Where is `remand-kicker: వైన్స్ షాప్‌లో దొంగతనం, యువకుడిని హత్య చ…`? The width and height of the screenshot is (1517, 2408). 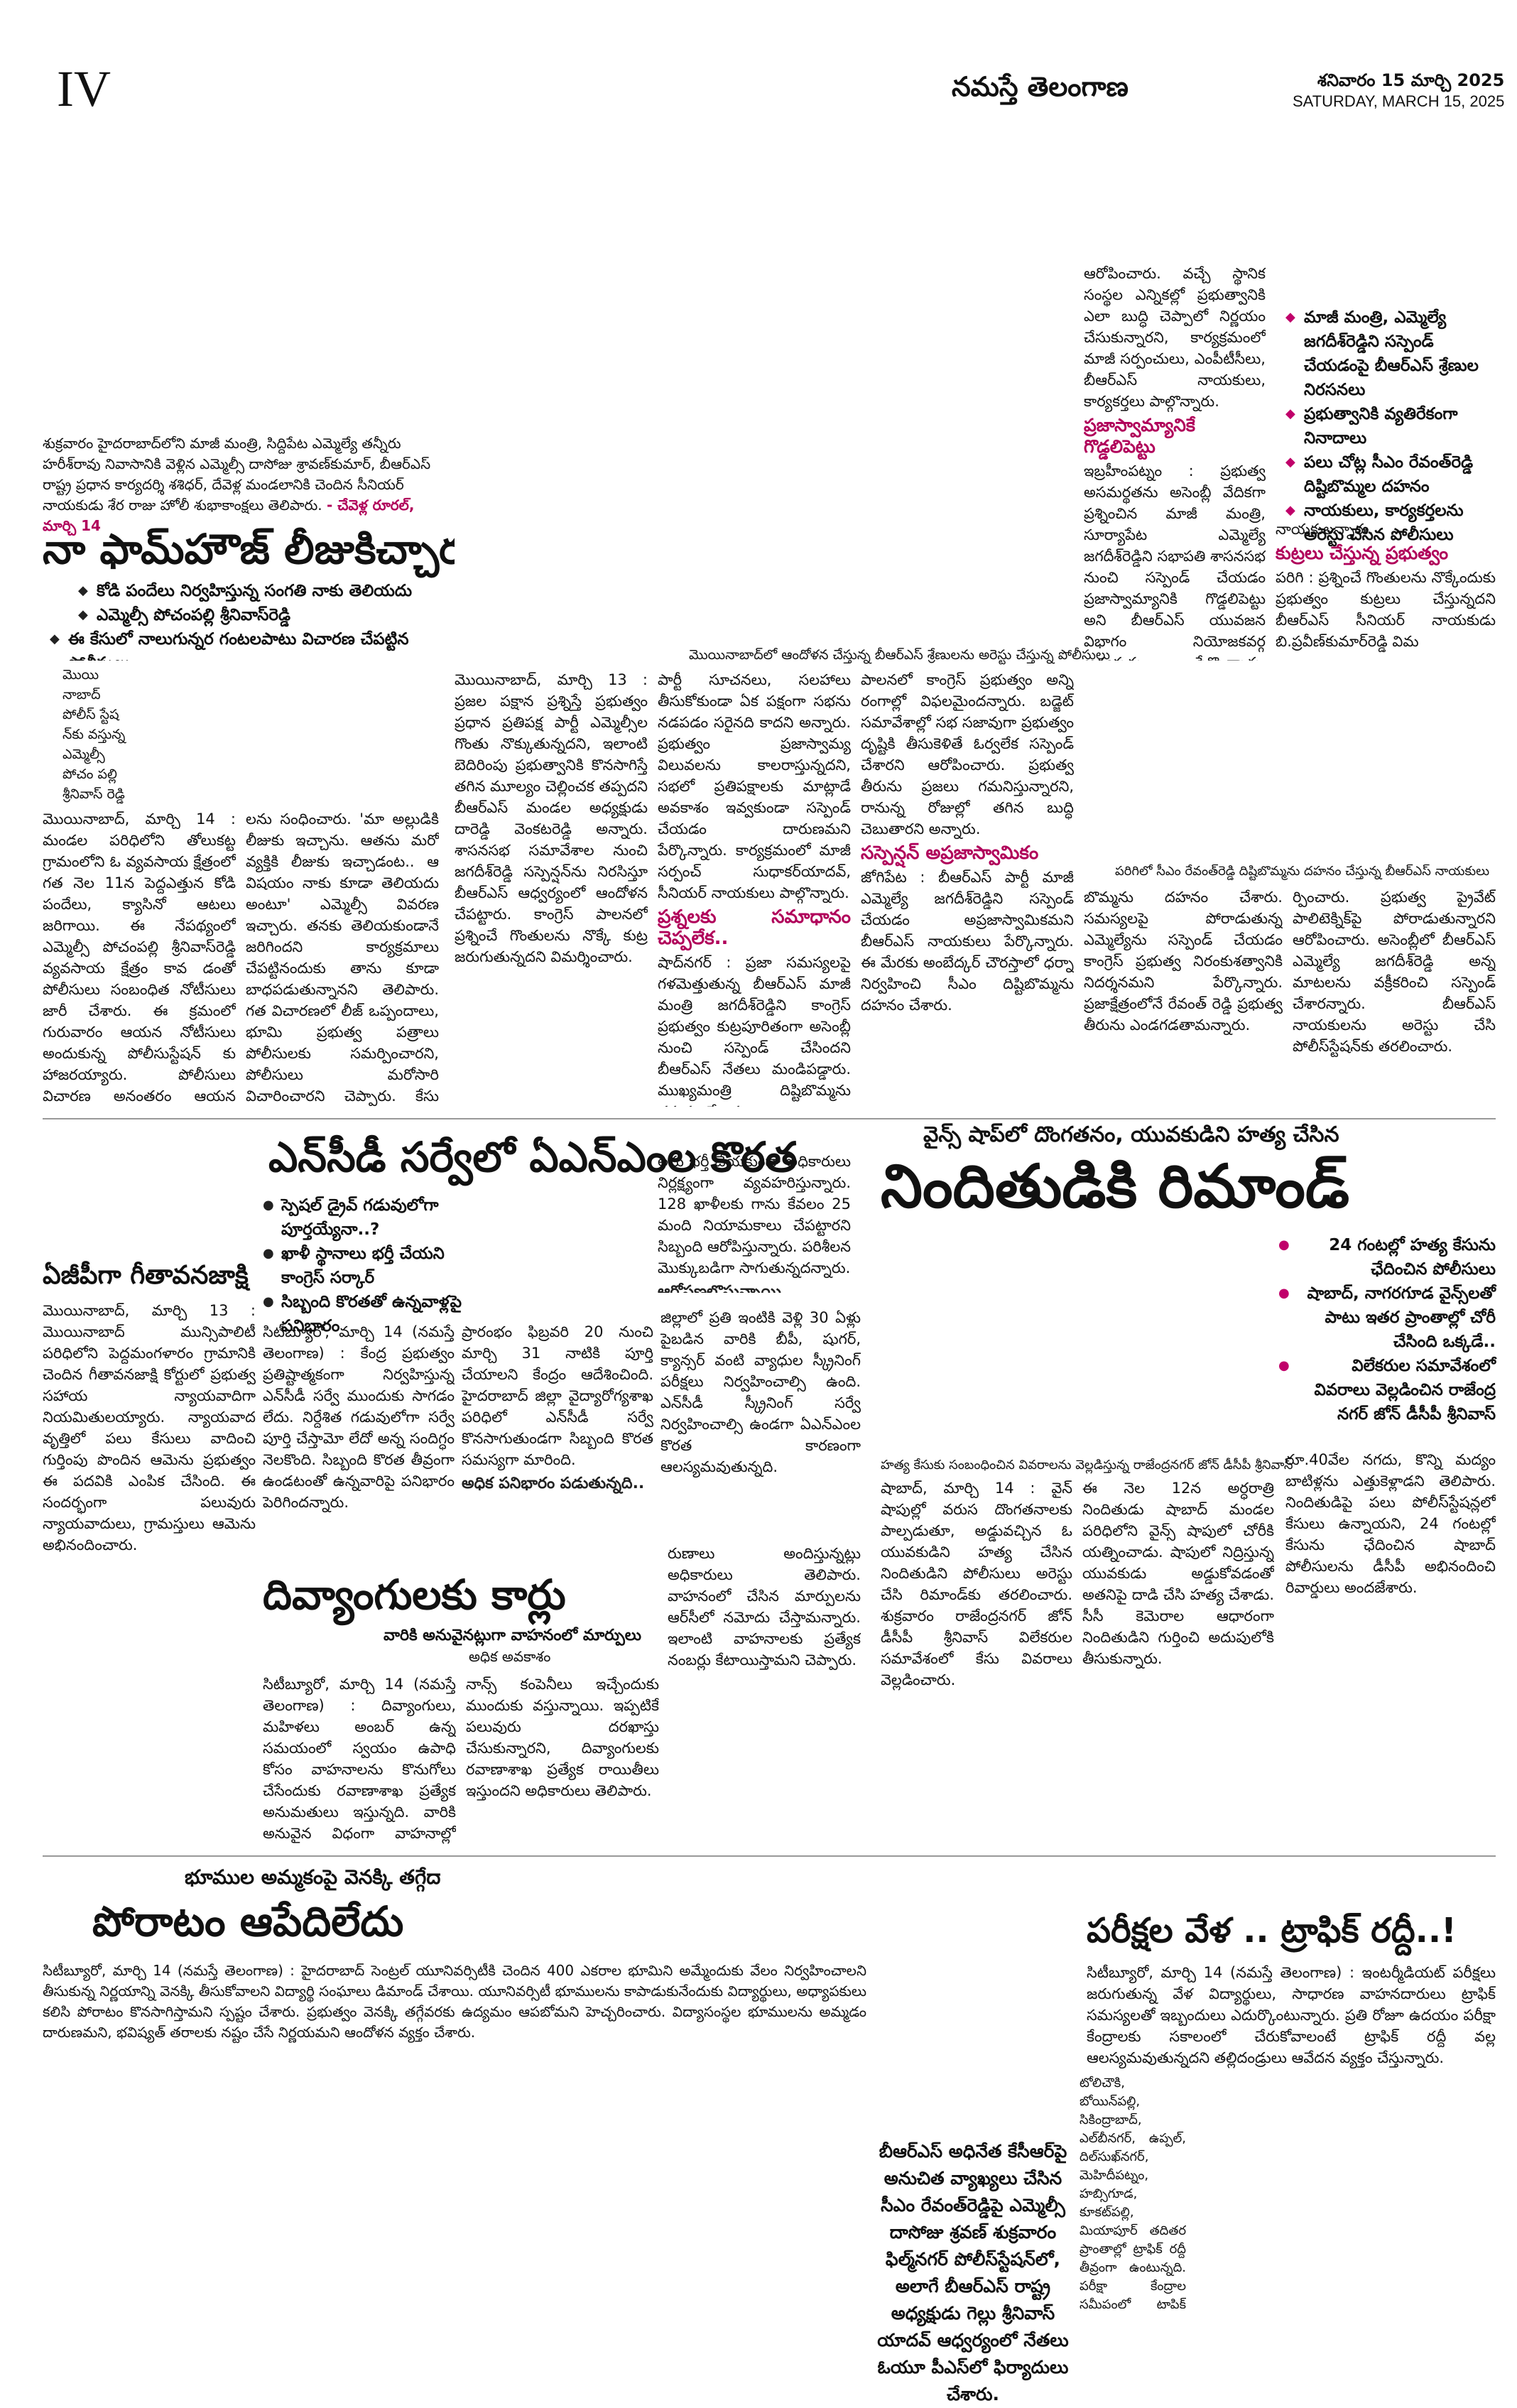
remand-kicker: వైన్స్ షాప్‌లో దొంగతనం, యువకుడిని హత్య చ… is located at coordinates (1131, 1135).